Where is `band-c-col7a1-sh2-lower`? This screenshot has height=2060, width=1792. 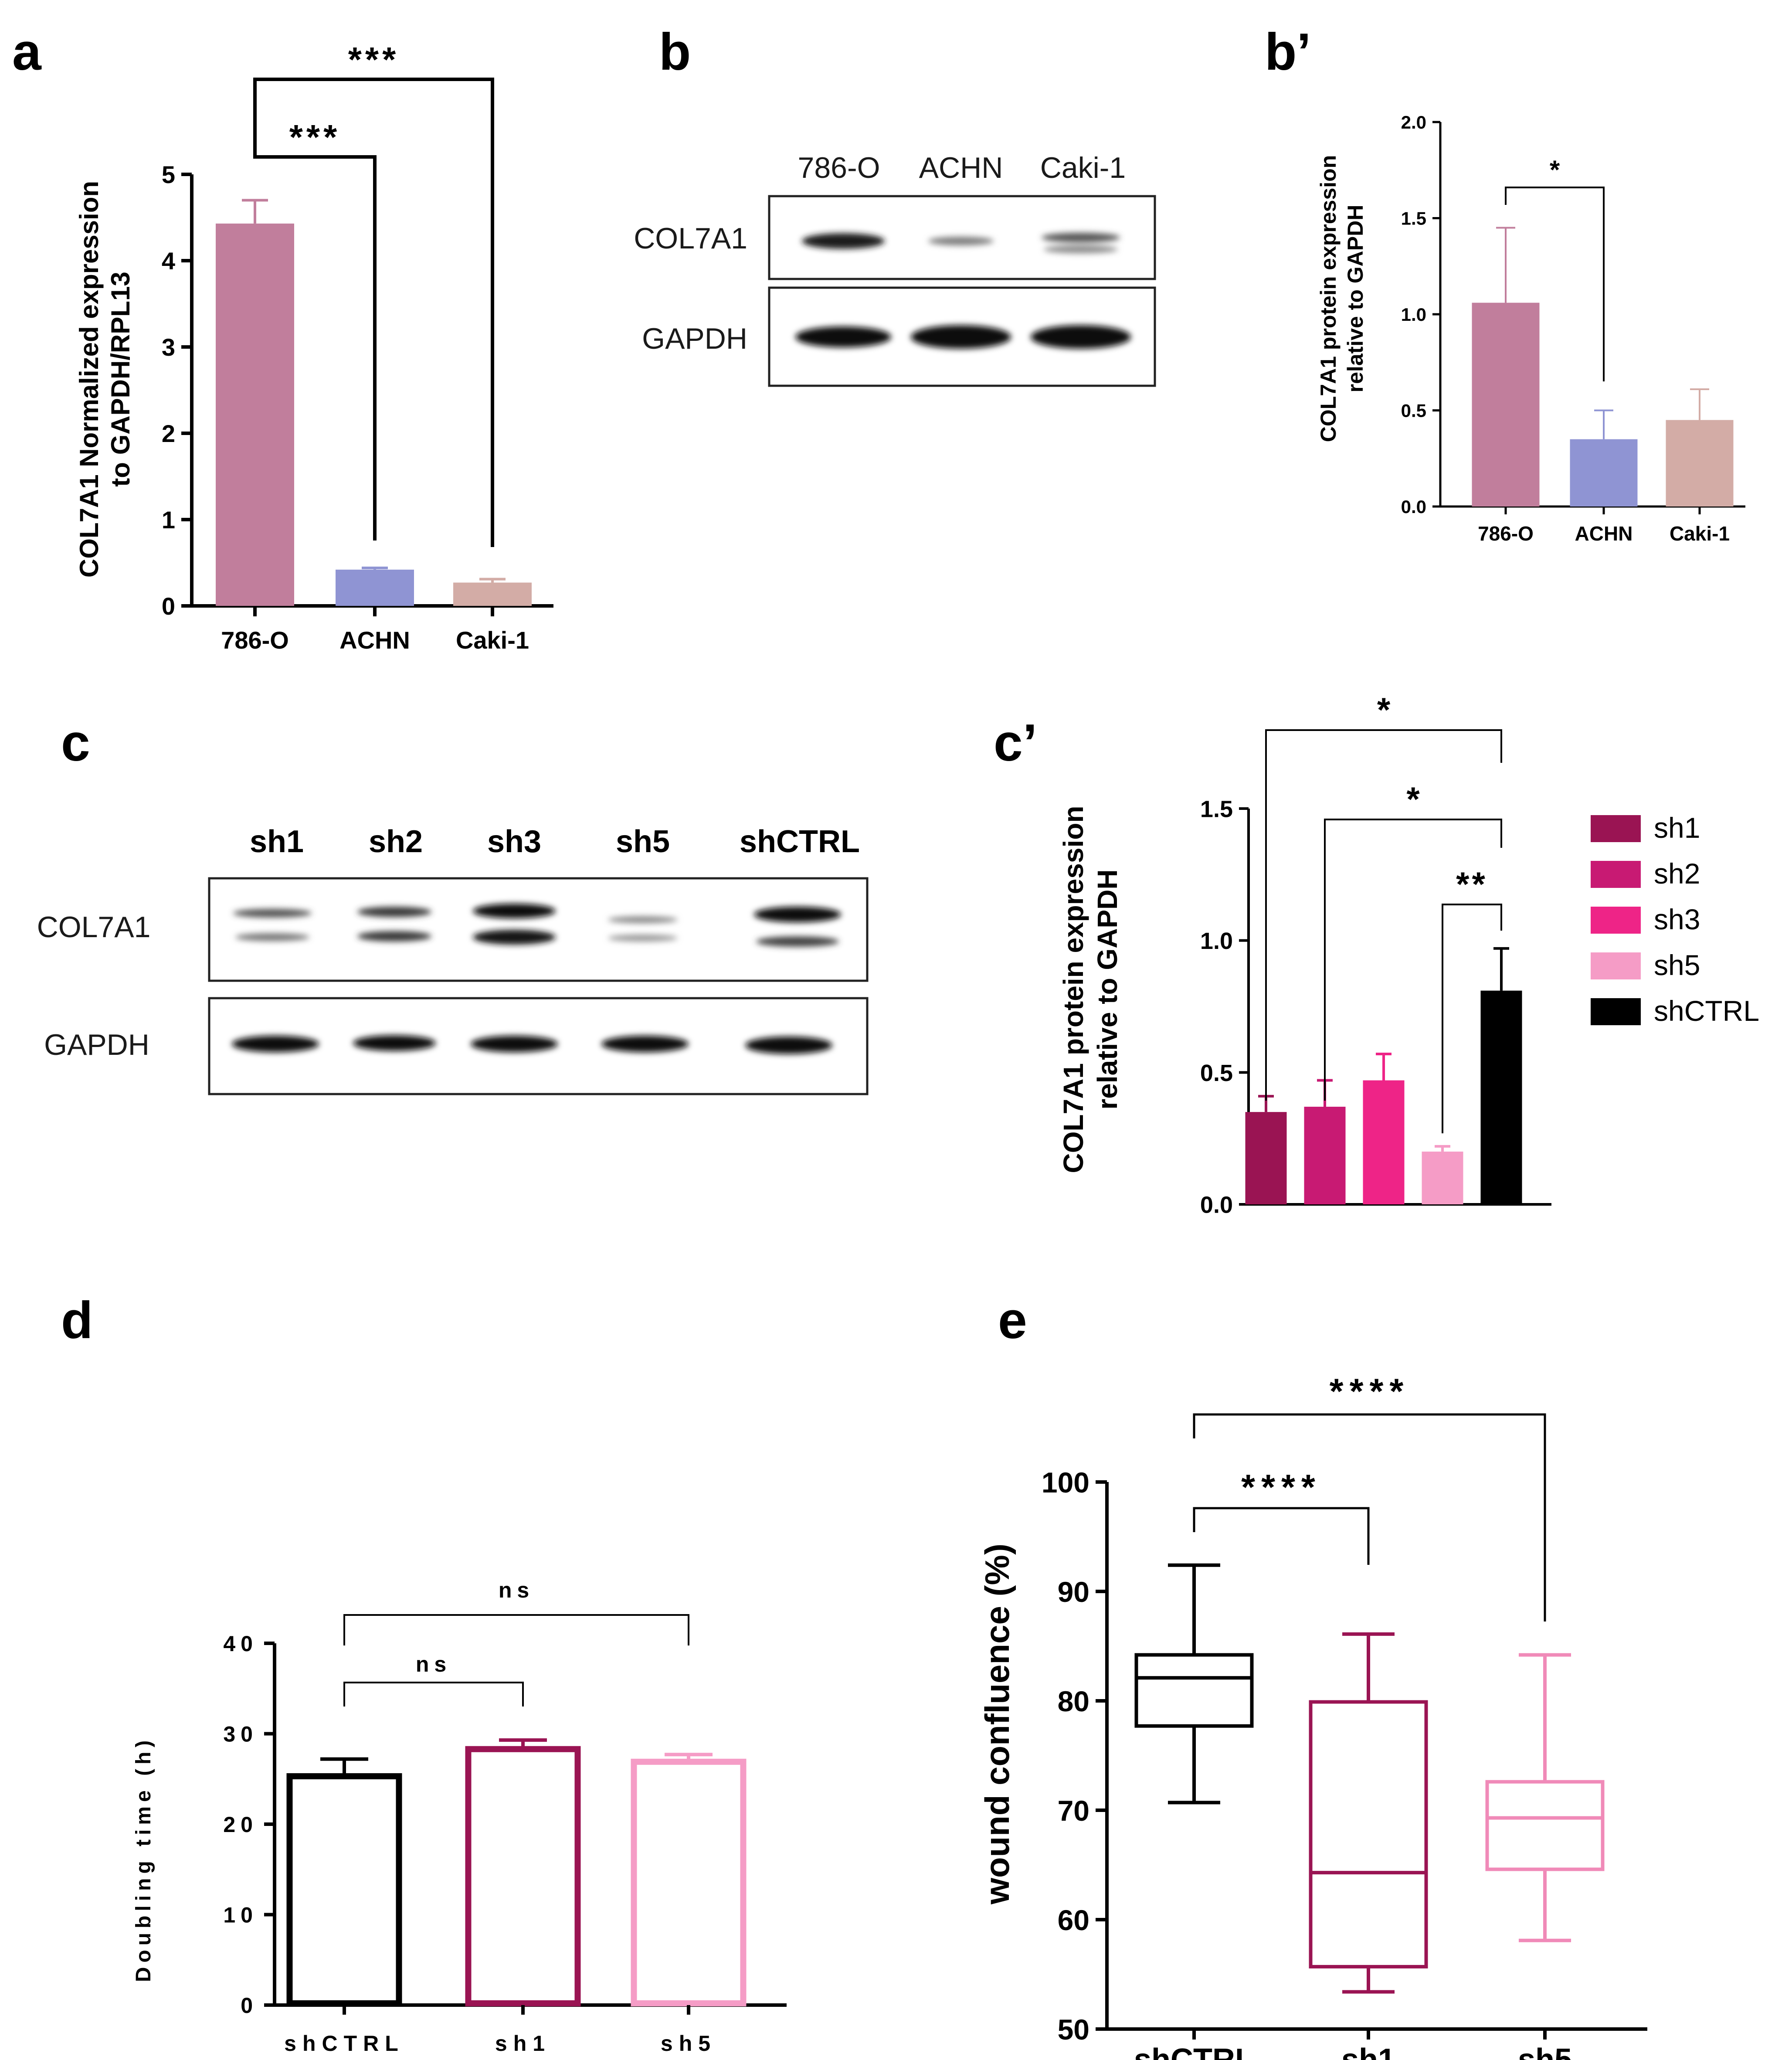 band-c-col7a1-sh2-lower is located at coordinates (394, 936).